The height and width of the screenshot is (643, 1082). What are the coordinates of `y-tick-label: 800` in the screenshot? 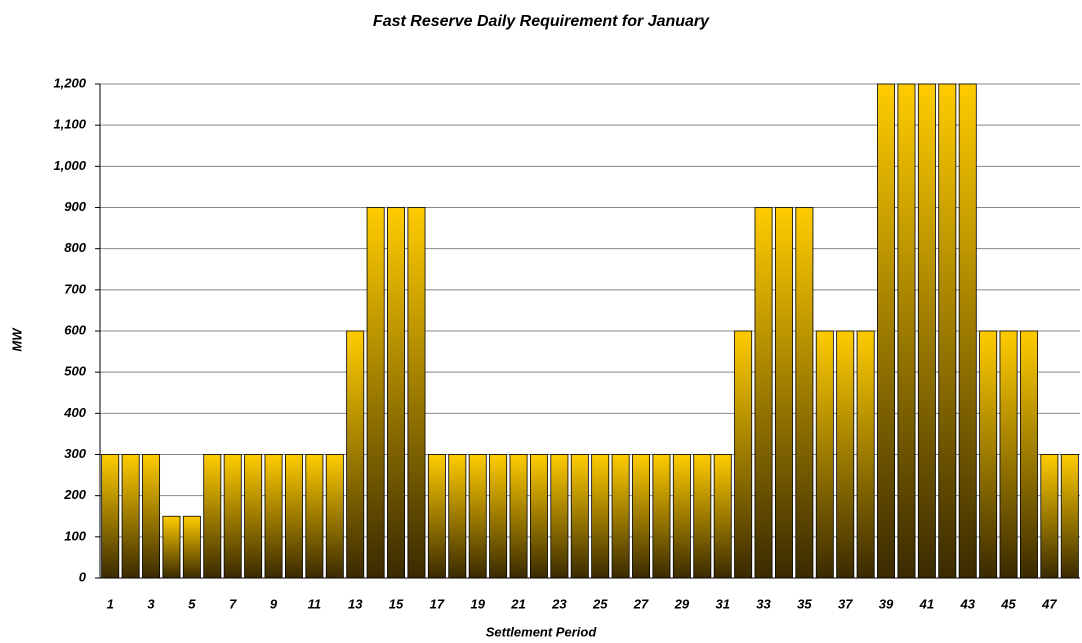 It's located at (75, 247).